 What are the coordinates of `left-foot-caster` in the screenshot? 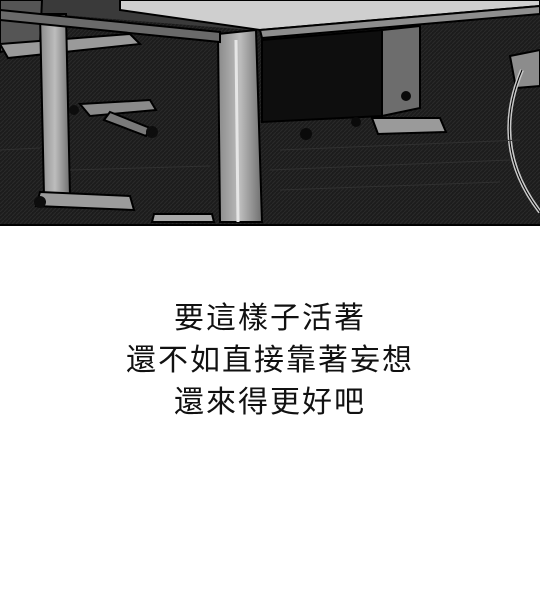 It's located at (40, 202).